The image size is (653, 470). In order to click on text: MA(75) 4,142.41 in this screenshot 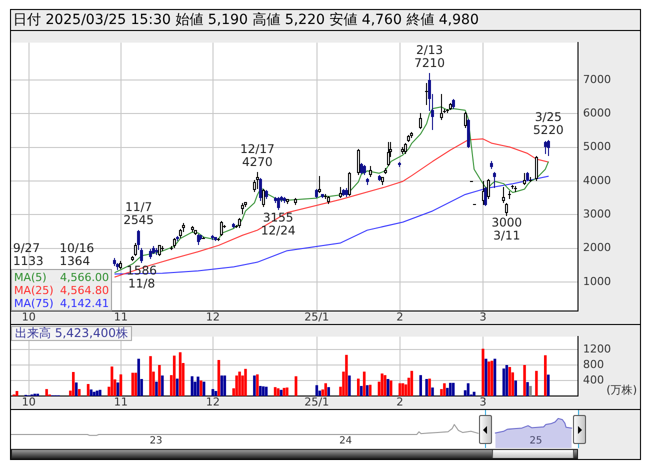, I will do `click(61, 303)`.